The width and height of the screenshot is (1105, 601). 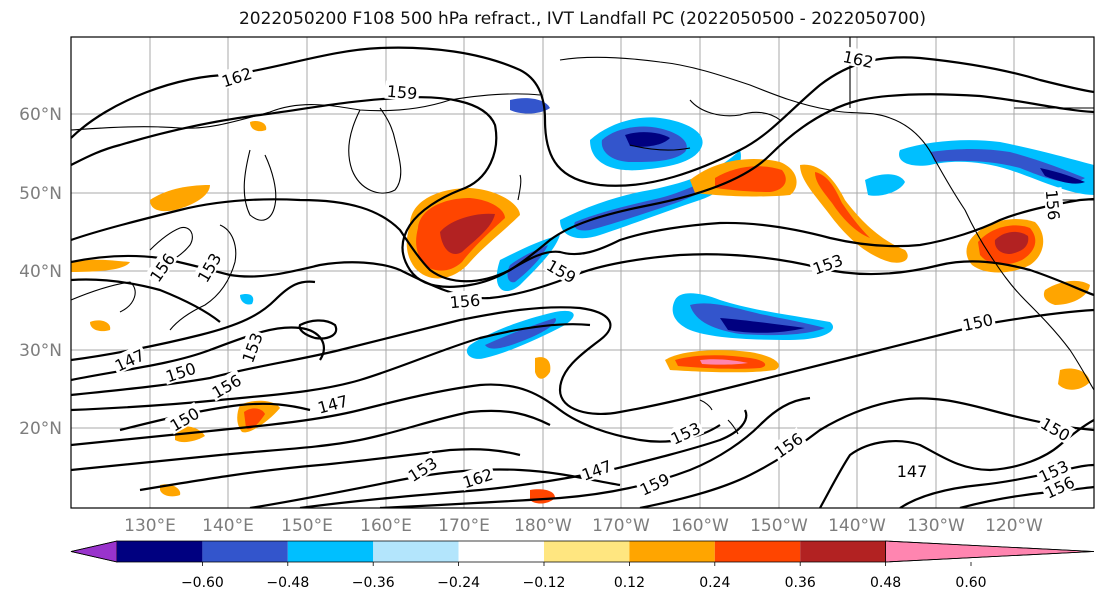 I want to click on colorbar-tick-label: −0.24, so click(x=458, y=583).